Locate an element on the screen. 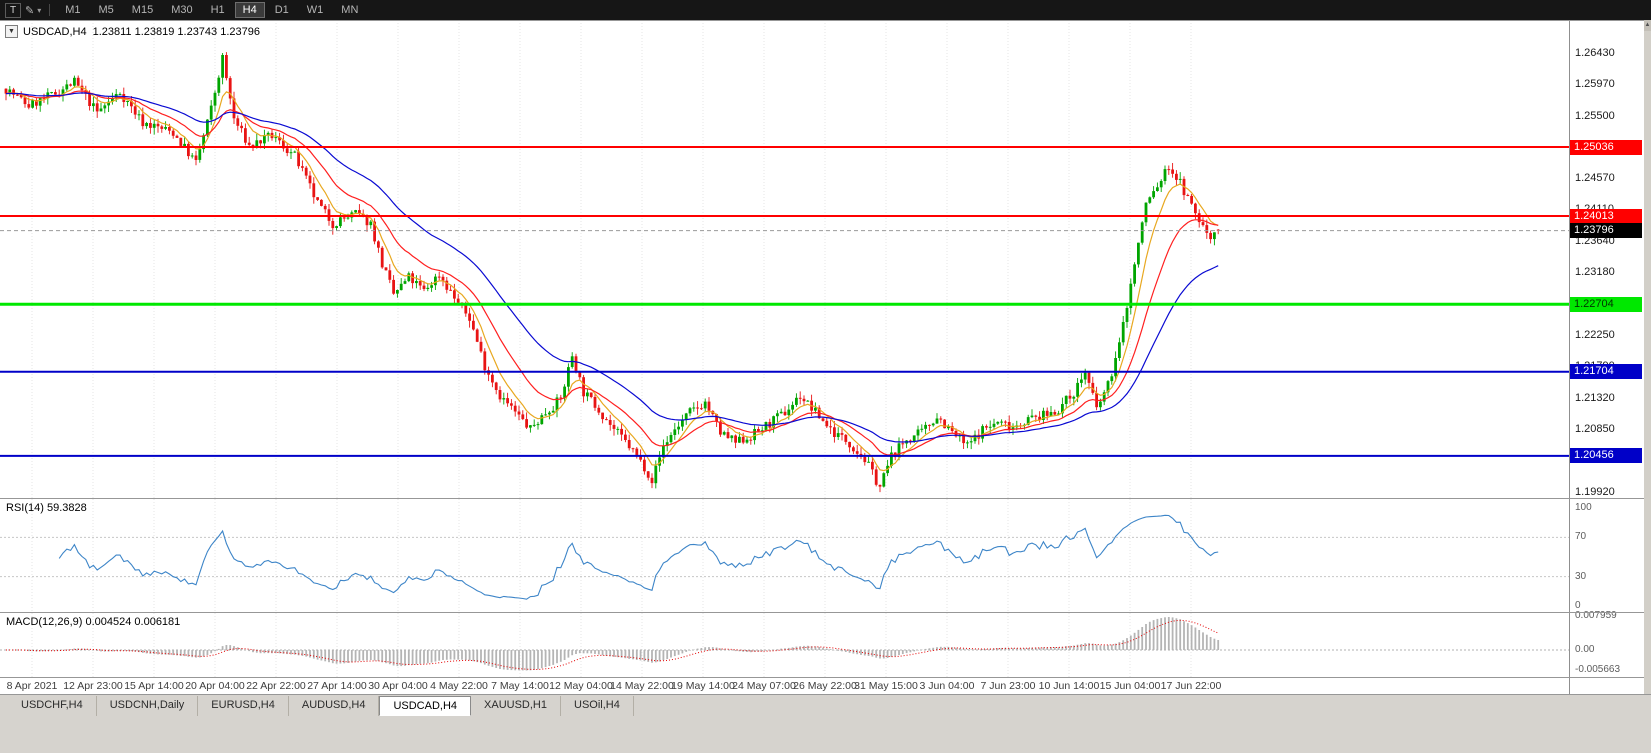  time-label: 12 May 04:00 is located at coordinates (581, 686).